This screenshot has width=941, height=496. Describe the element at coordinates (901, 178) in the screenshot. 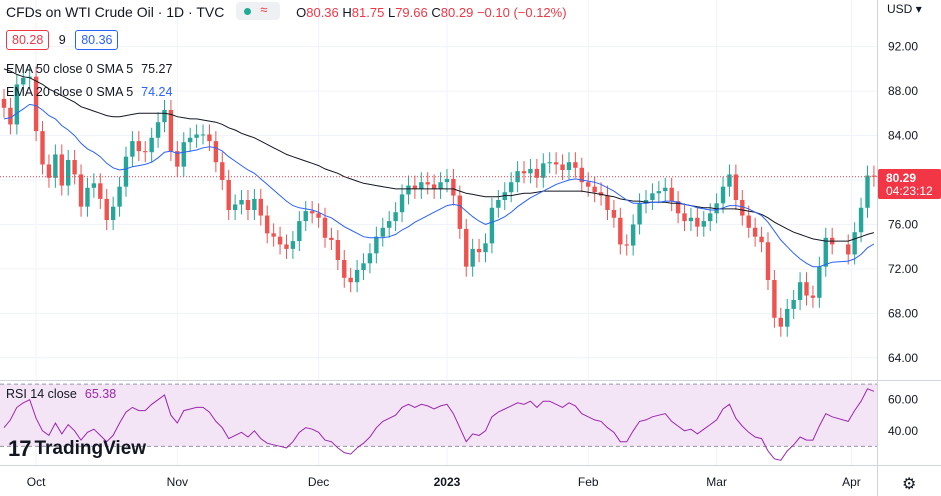

I see `last-price-value: 80.29` at that location.